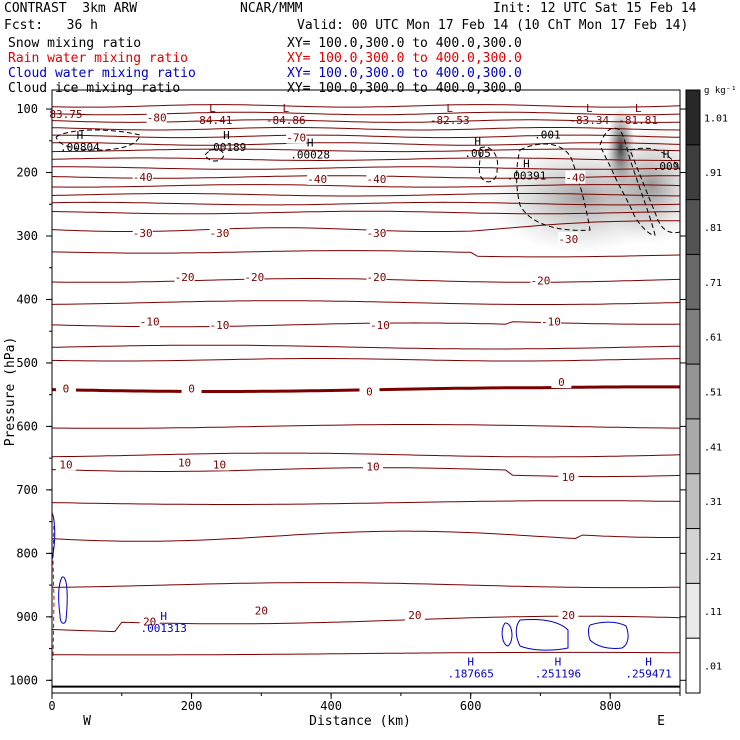  I want to click on extremum-value: -84.41, so click(213, 120).